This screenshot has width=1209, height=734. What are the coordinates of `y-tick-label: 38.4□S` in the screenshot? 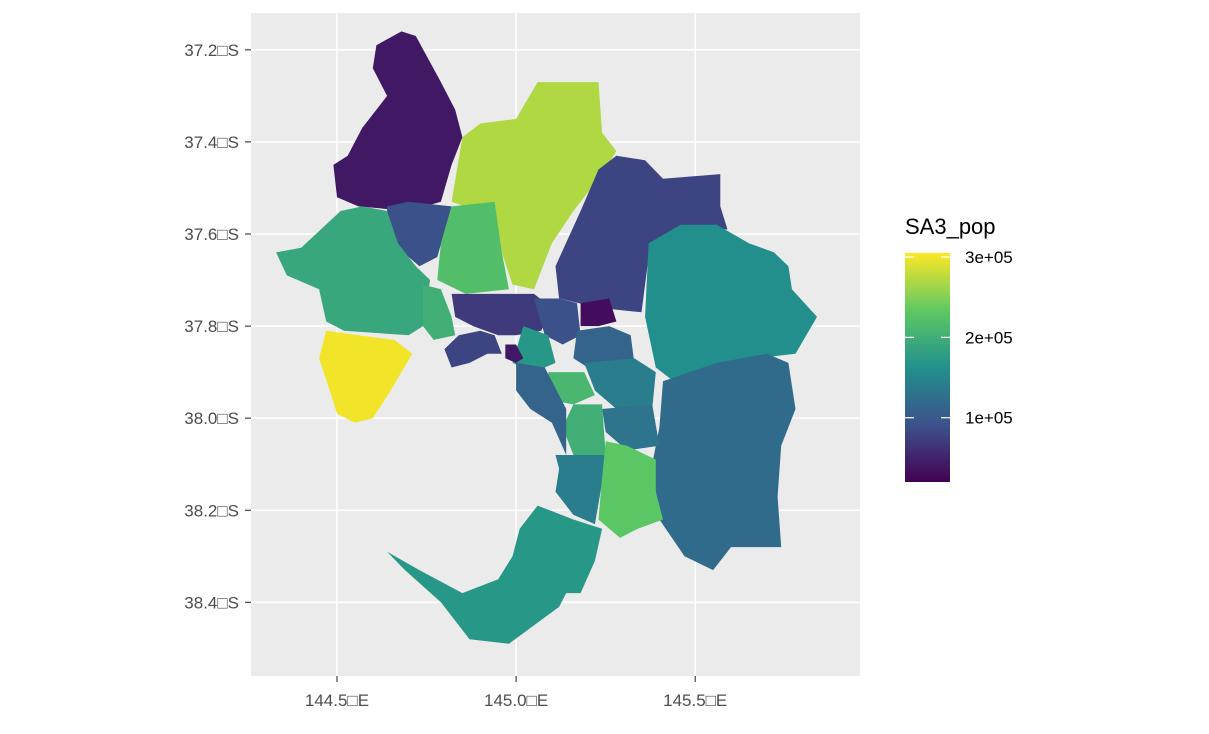 It's located at (211, 602).